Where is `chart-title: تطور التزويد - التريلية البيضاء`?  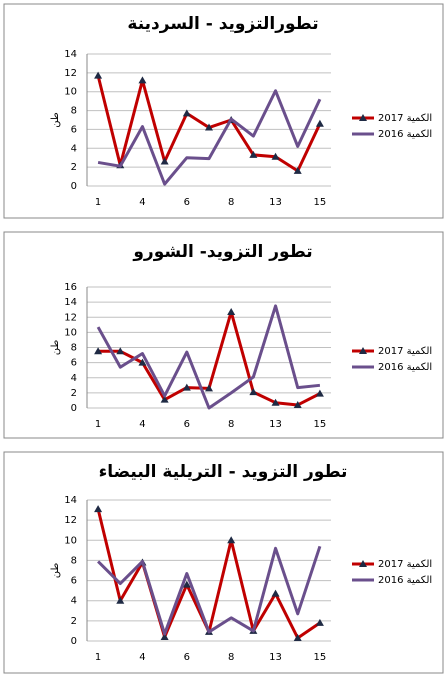
chart-title: تطور التزويد - التريلية البيضاء is located at coordinates (223, 472).